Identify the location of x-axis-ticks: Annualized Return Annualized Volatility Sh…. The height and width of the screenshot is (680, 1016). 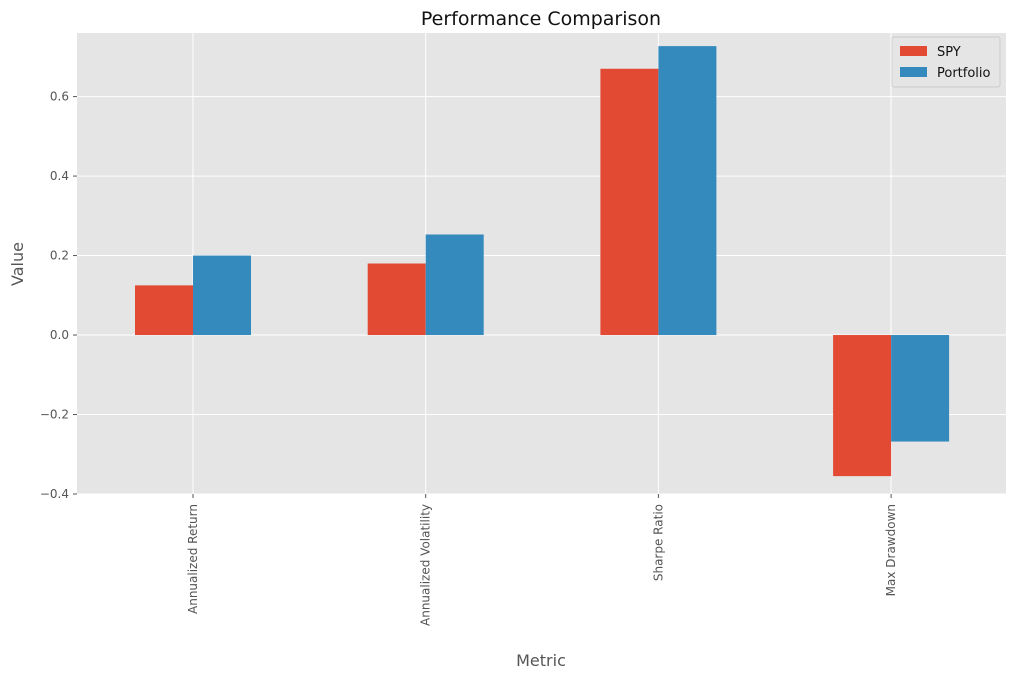
(542, 560).